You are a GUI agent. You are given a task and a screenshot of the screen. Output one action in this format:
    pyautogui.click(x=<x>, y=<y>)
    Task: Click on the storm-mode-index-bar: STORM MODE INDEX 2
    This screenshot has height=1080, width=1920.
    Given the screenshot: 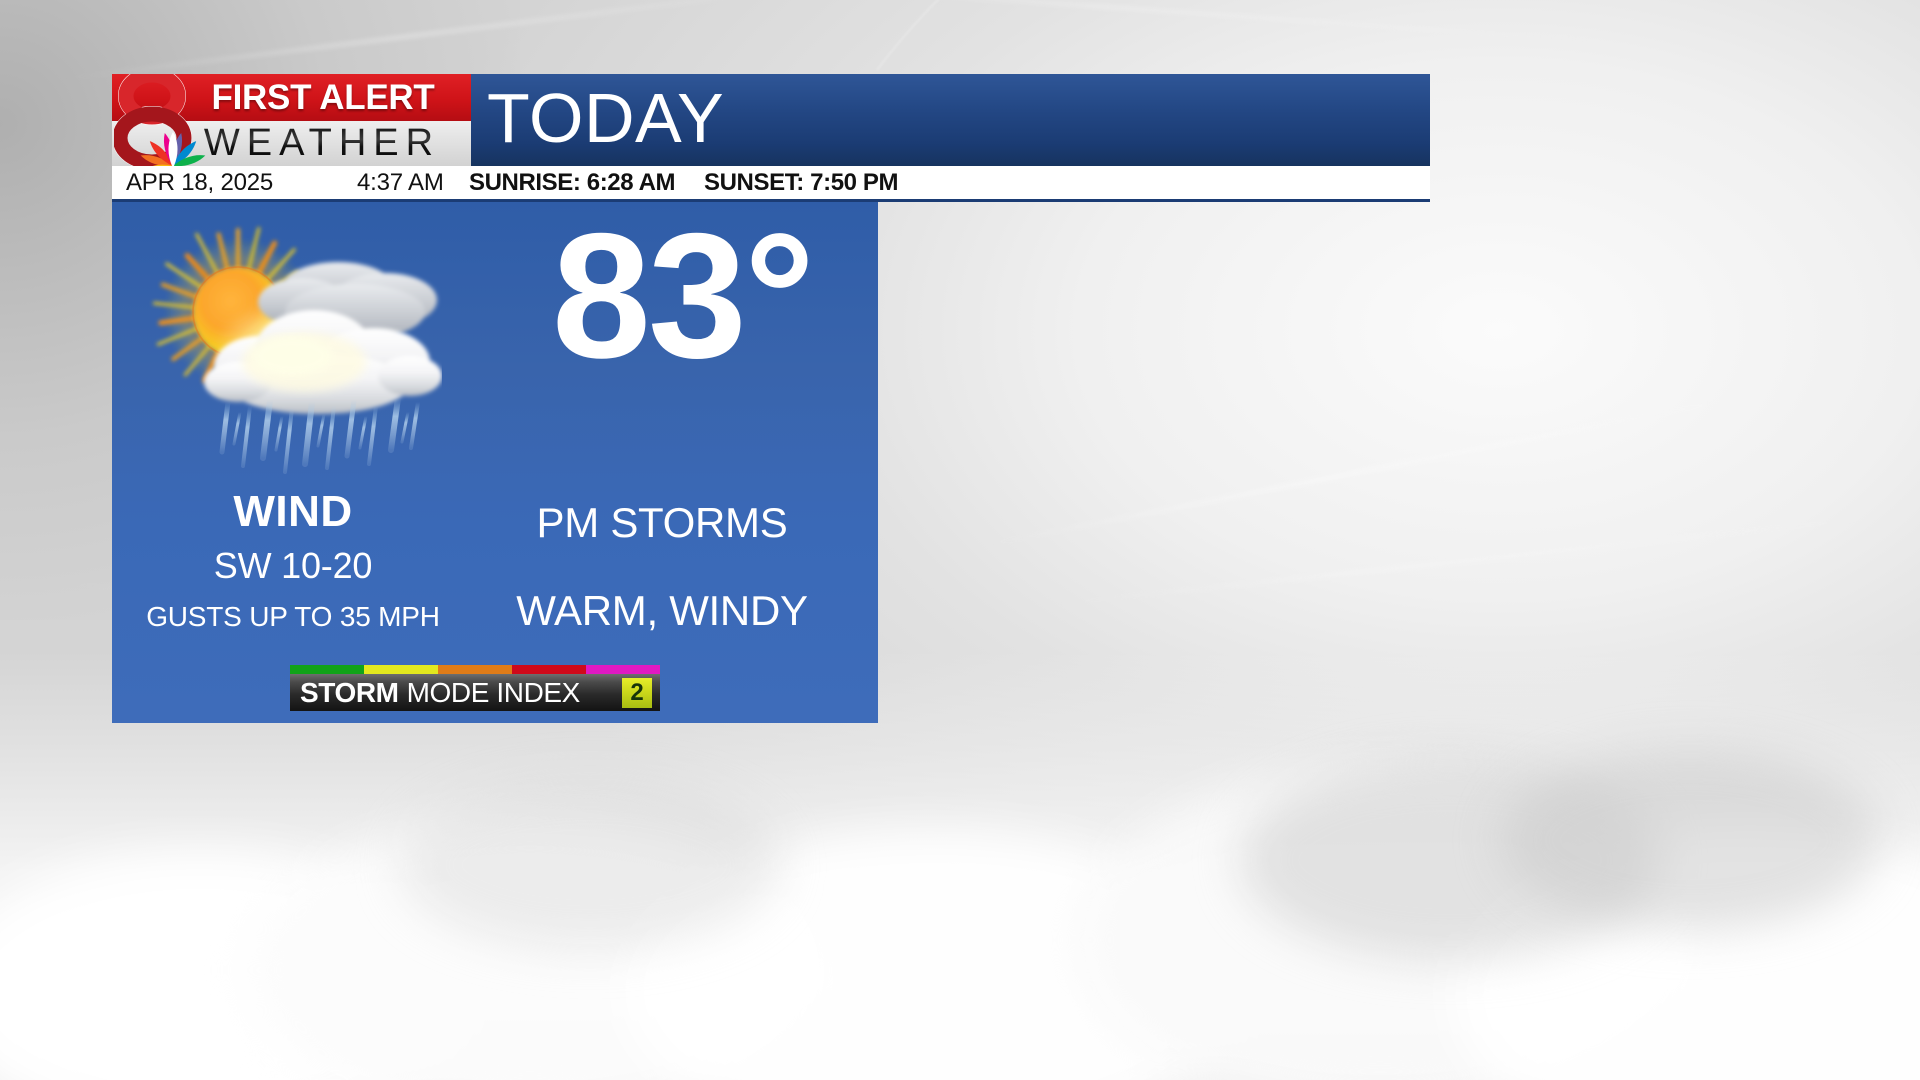 What is the action you would take?
    pyautogui.click(x=475, y=692)
    